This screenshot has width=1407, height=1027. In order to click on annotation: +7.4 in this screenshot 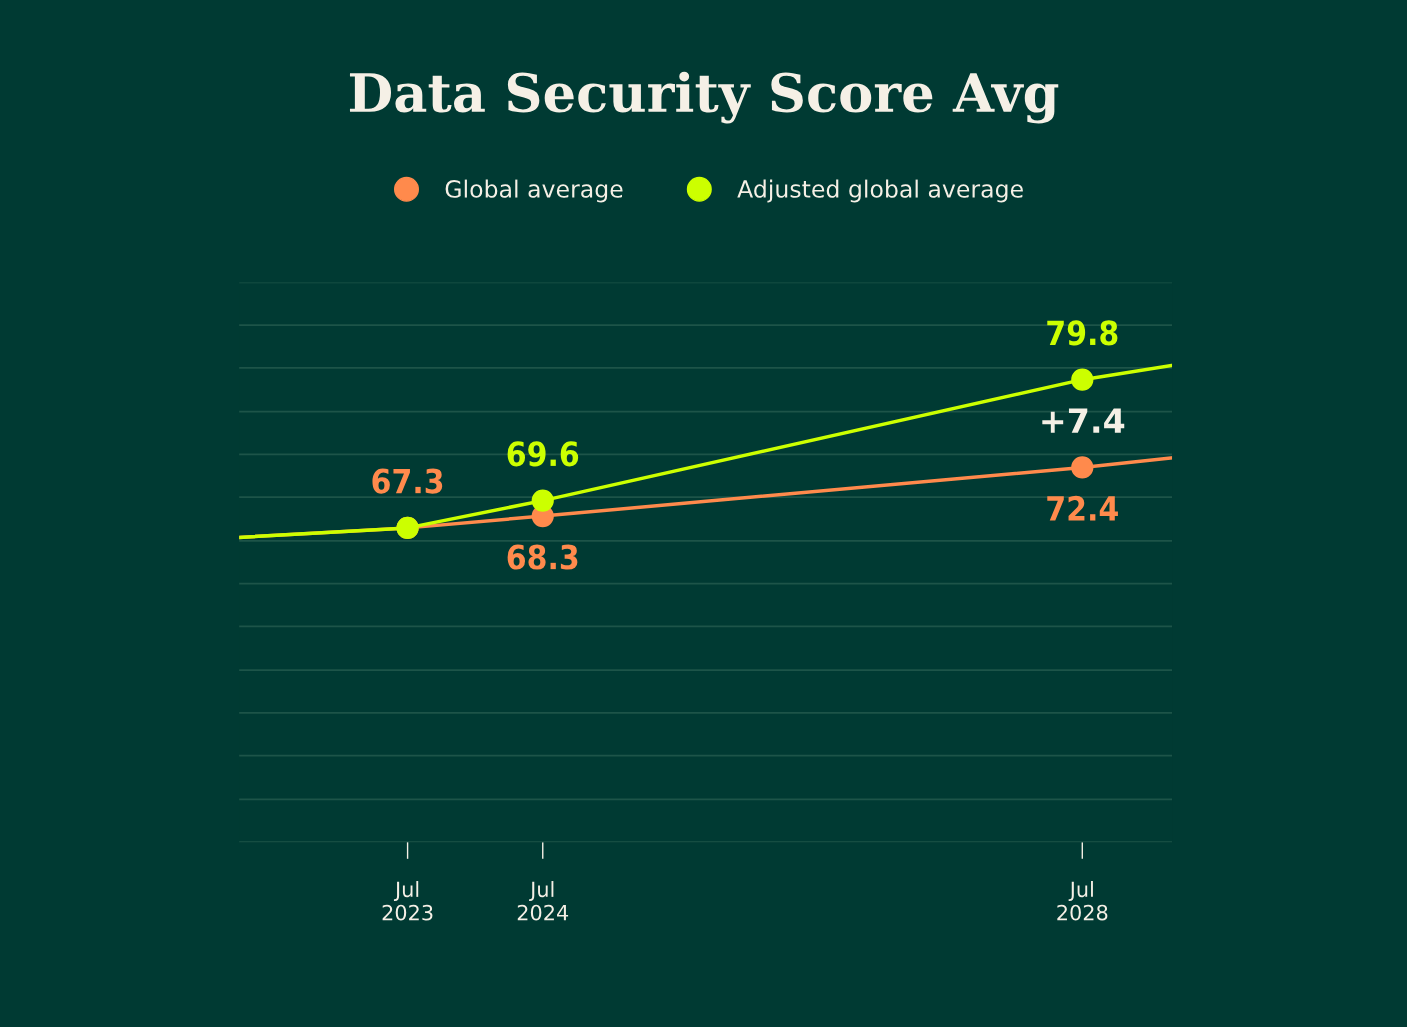, I will do `click(1083, 420)`.